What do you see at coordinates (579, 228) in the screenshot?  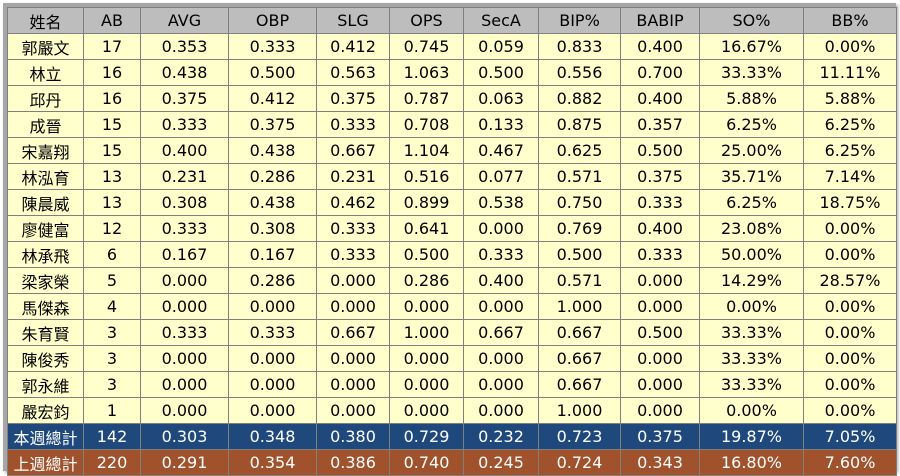 I see `bip-pct-cell: 0.769` at bounding box center [579, 228].